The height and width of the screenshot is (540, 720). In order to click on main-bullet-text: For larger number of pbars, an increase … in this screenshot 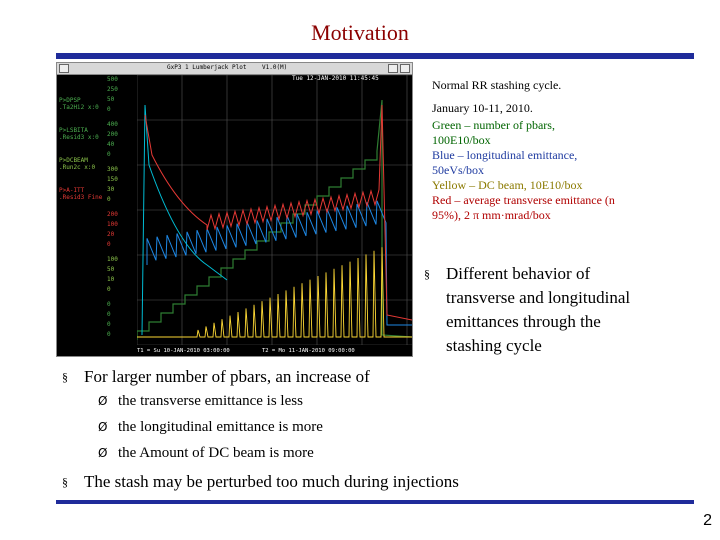, I will do `click(227, 376)`.